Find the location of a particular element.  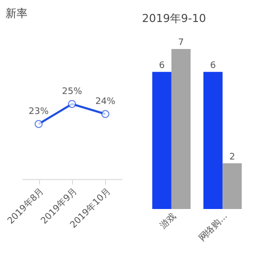

chart-title: 新率 is located at coordinates (17, 13).